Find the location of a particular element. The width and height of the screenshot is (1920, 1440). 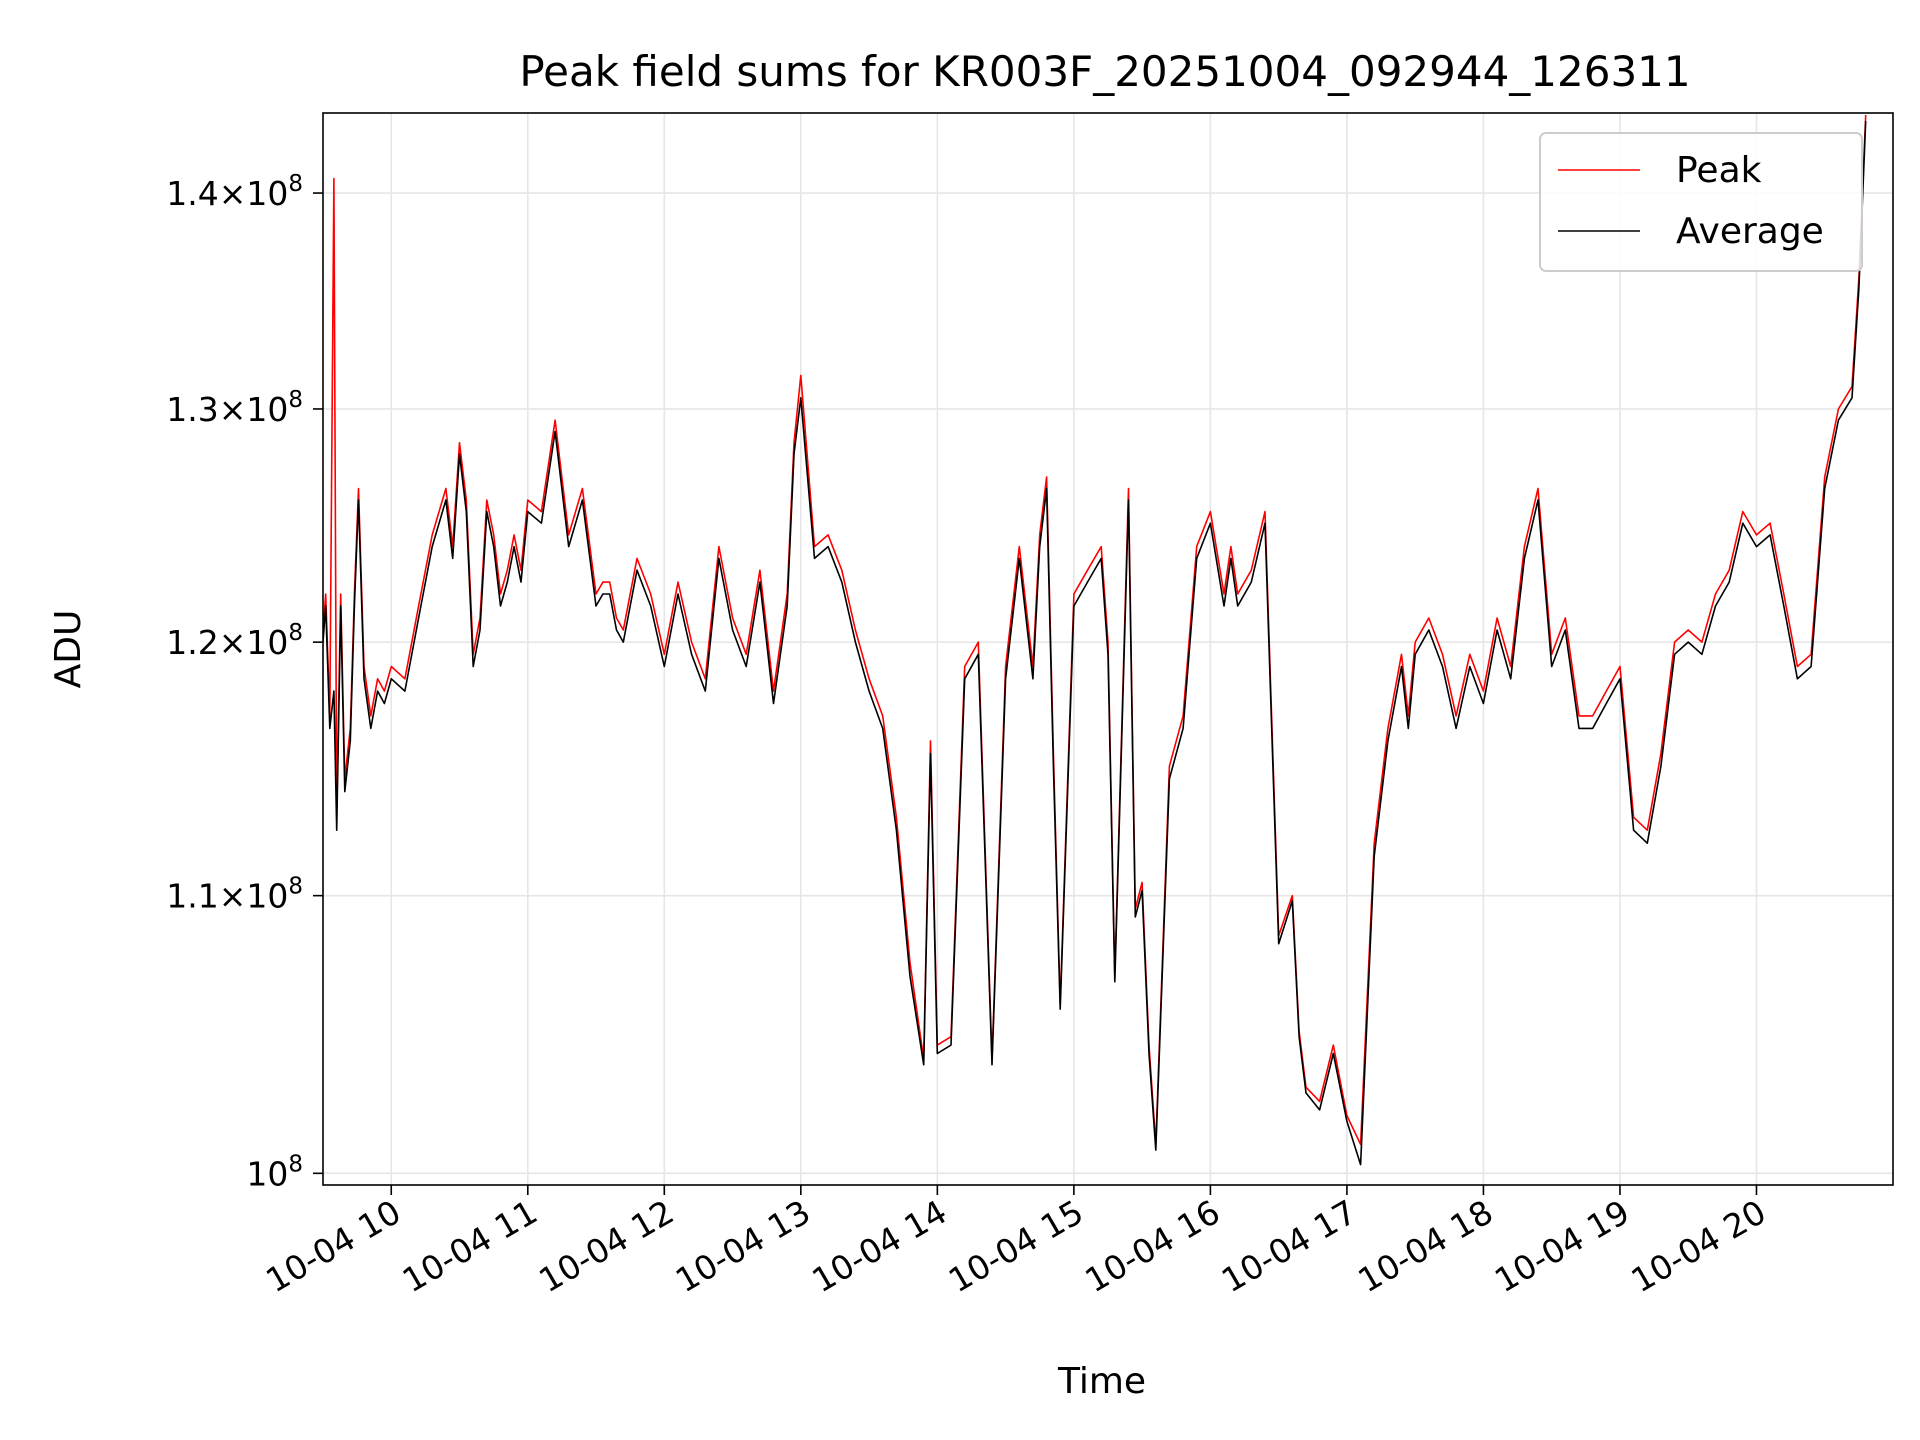

legend-box is located at coordinates (1701, 202).